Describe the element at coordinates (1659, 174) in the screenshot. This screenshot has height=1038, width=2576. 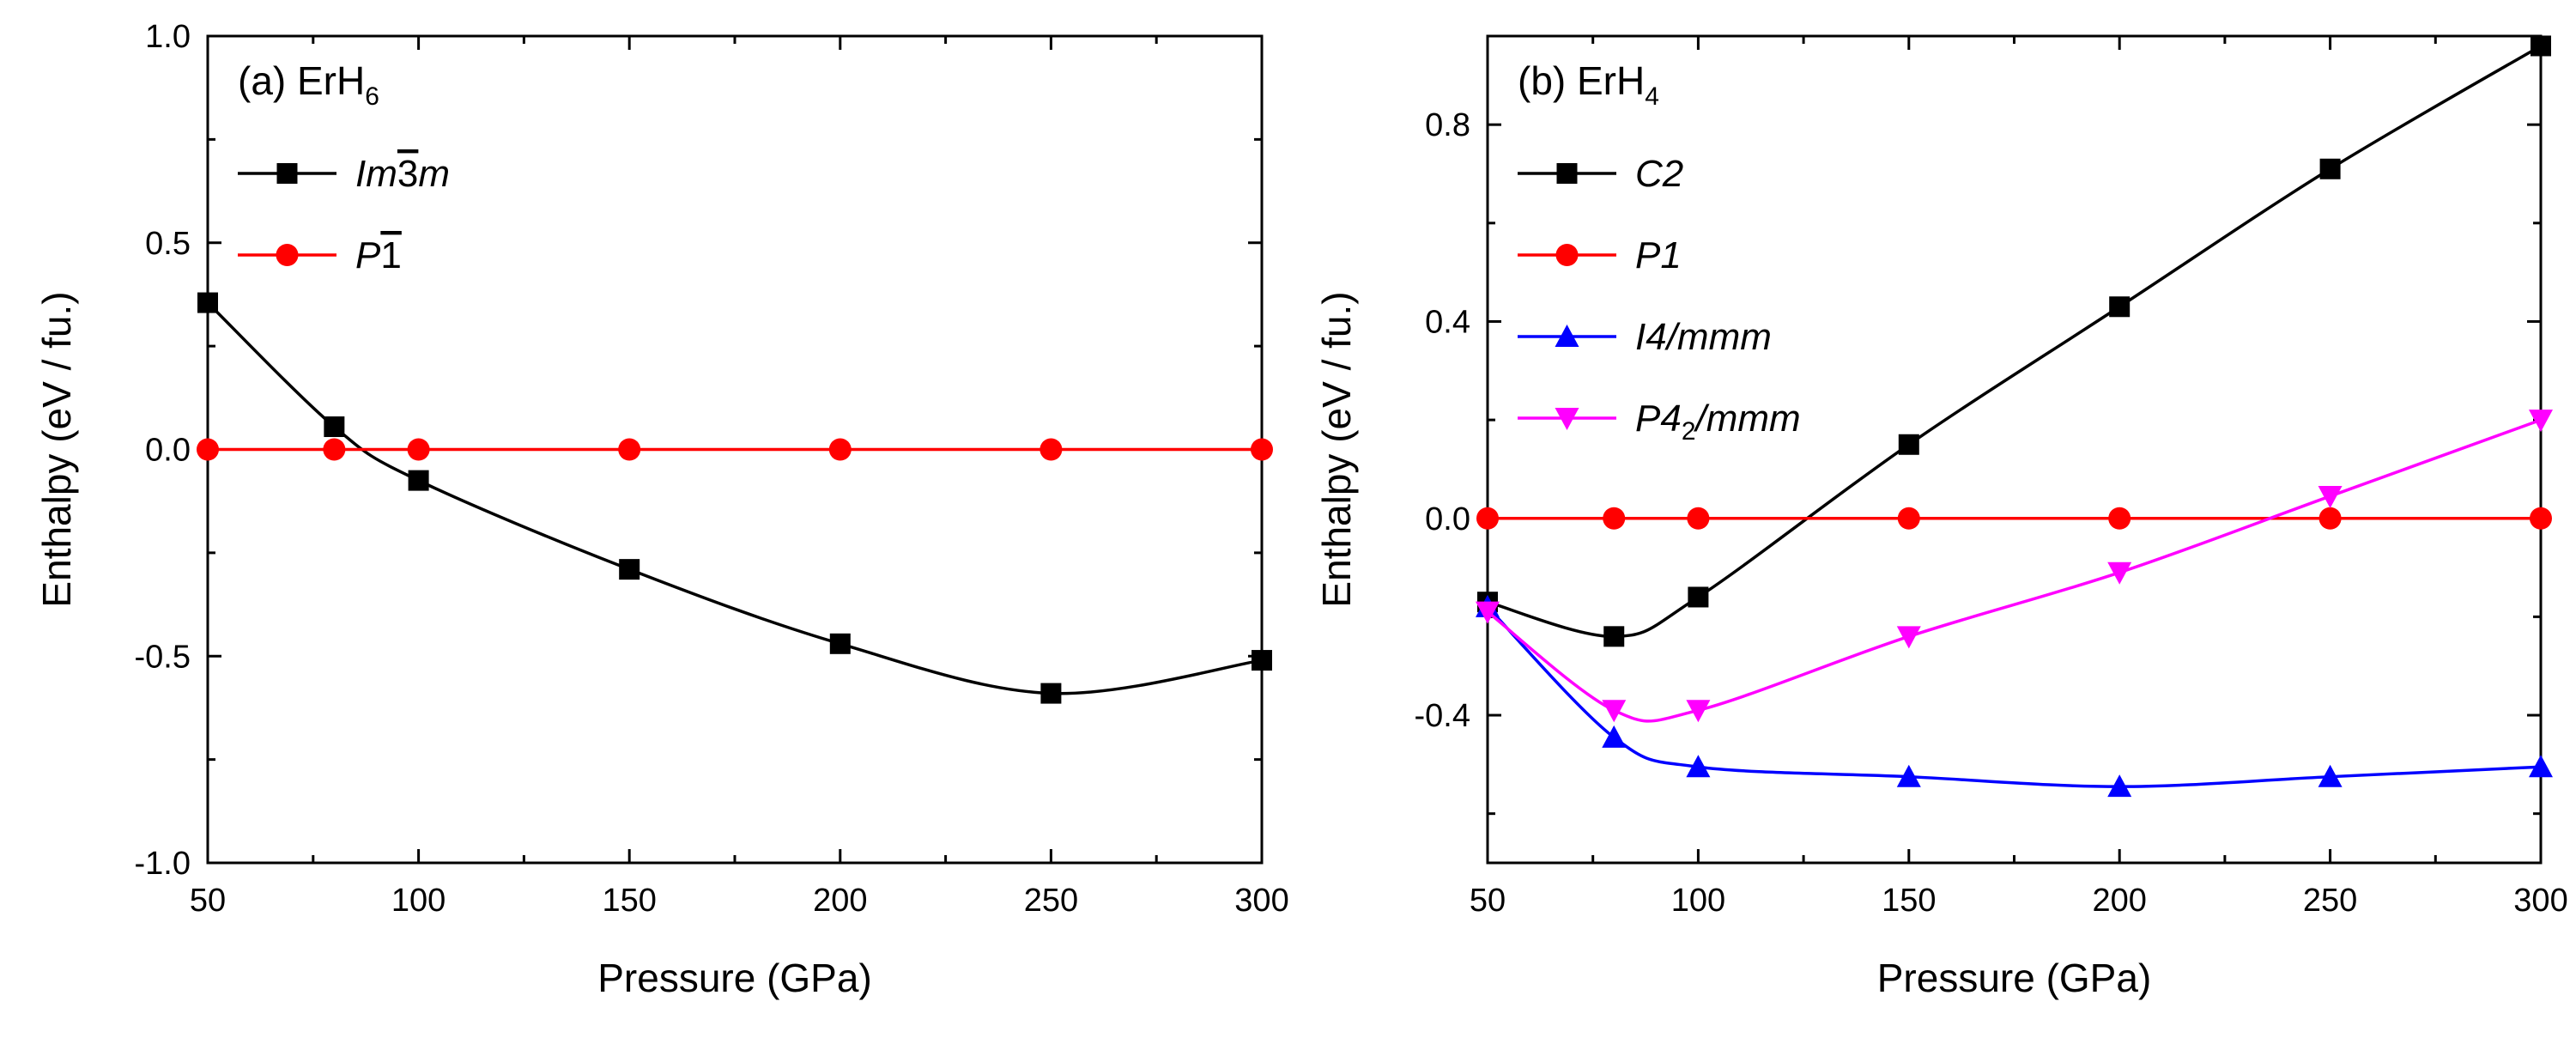
I see `legend-label: C2` at that location.